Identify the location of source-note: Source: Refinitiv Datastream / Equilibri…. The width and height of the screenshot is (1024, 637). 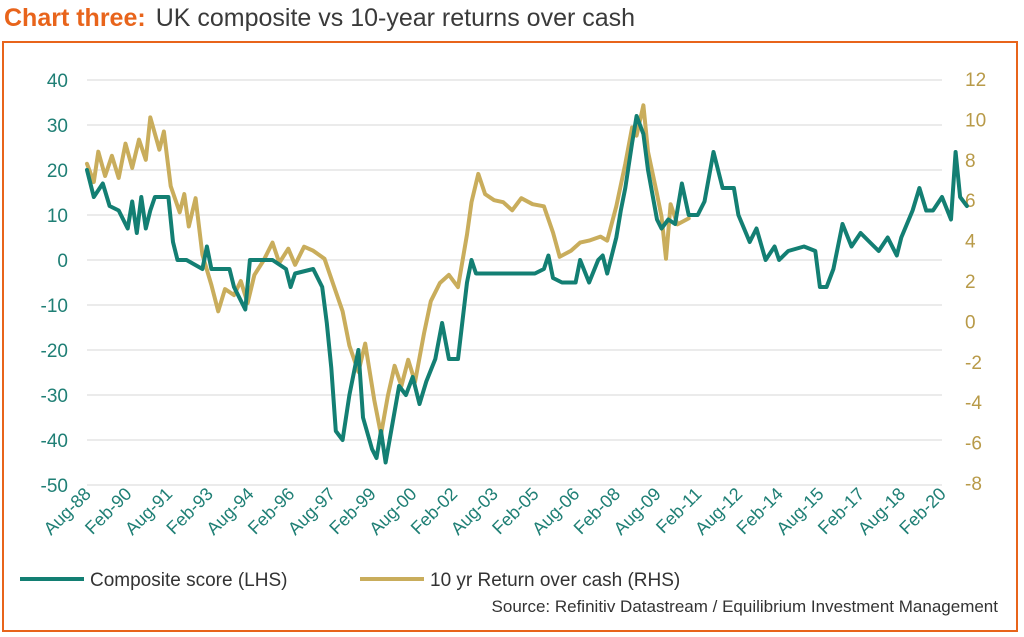
(744, 606).